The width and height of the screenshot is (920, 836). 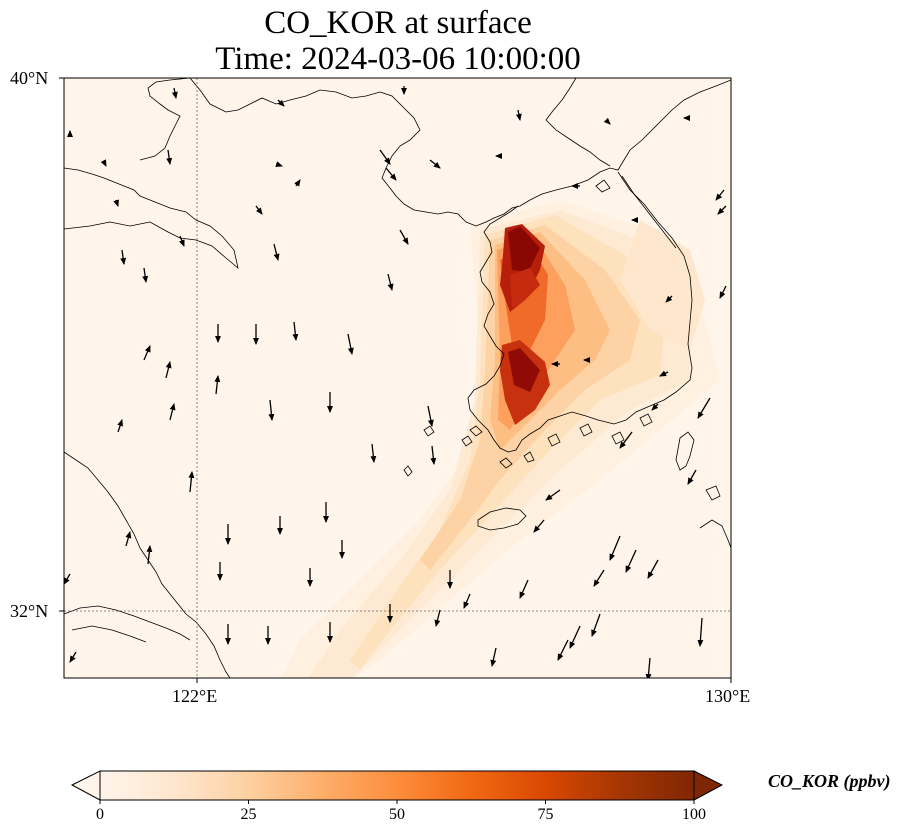 What do you see at coordinates (728, 696) in the screenshot?
I see `lon-label-130e: 130°E` at bounding box center [728, 696].